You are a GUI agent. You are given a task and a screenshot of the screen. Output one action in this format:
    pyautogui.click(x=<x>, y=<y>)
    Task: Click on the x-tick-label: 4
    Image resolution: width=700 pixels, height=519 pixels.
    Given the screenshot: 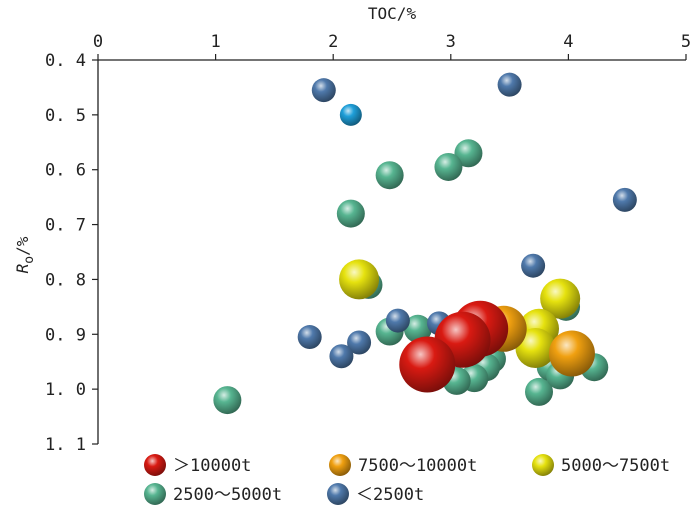 What is the action you would take?
    pyautogui.click(x=568, y=42)
    